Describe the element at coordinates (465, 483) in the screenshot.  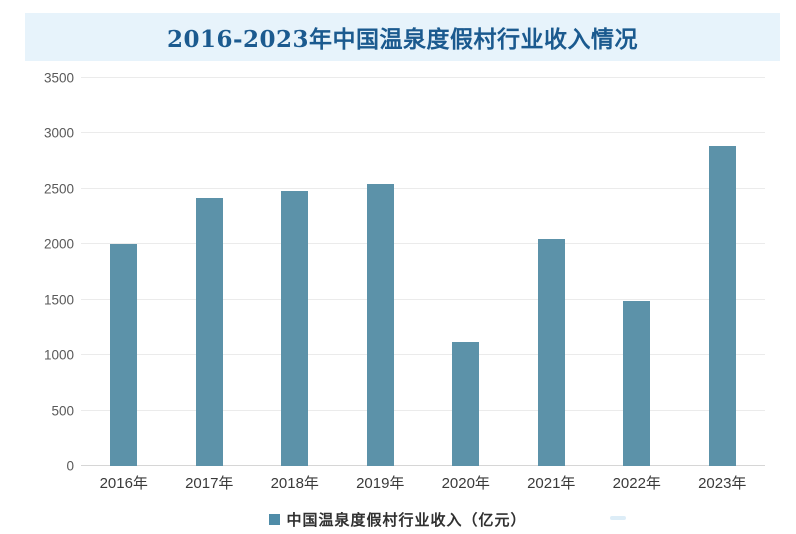
I see `x-axis-tick-label: 2020年` at that location.